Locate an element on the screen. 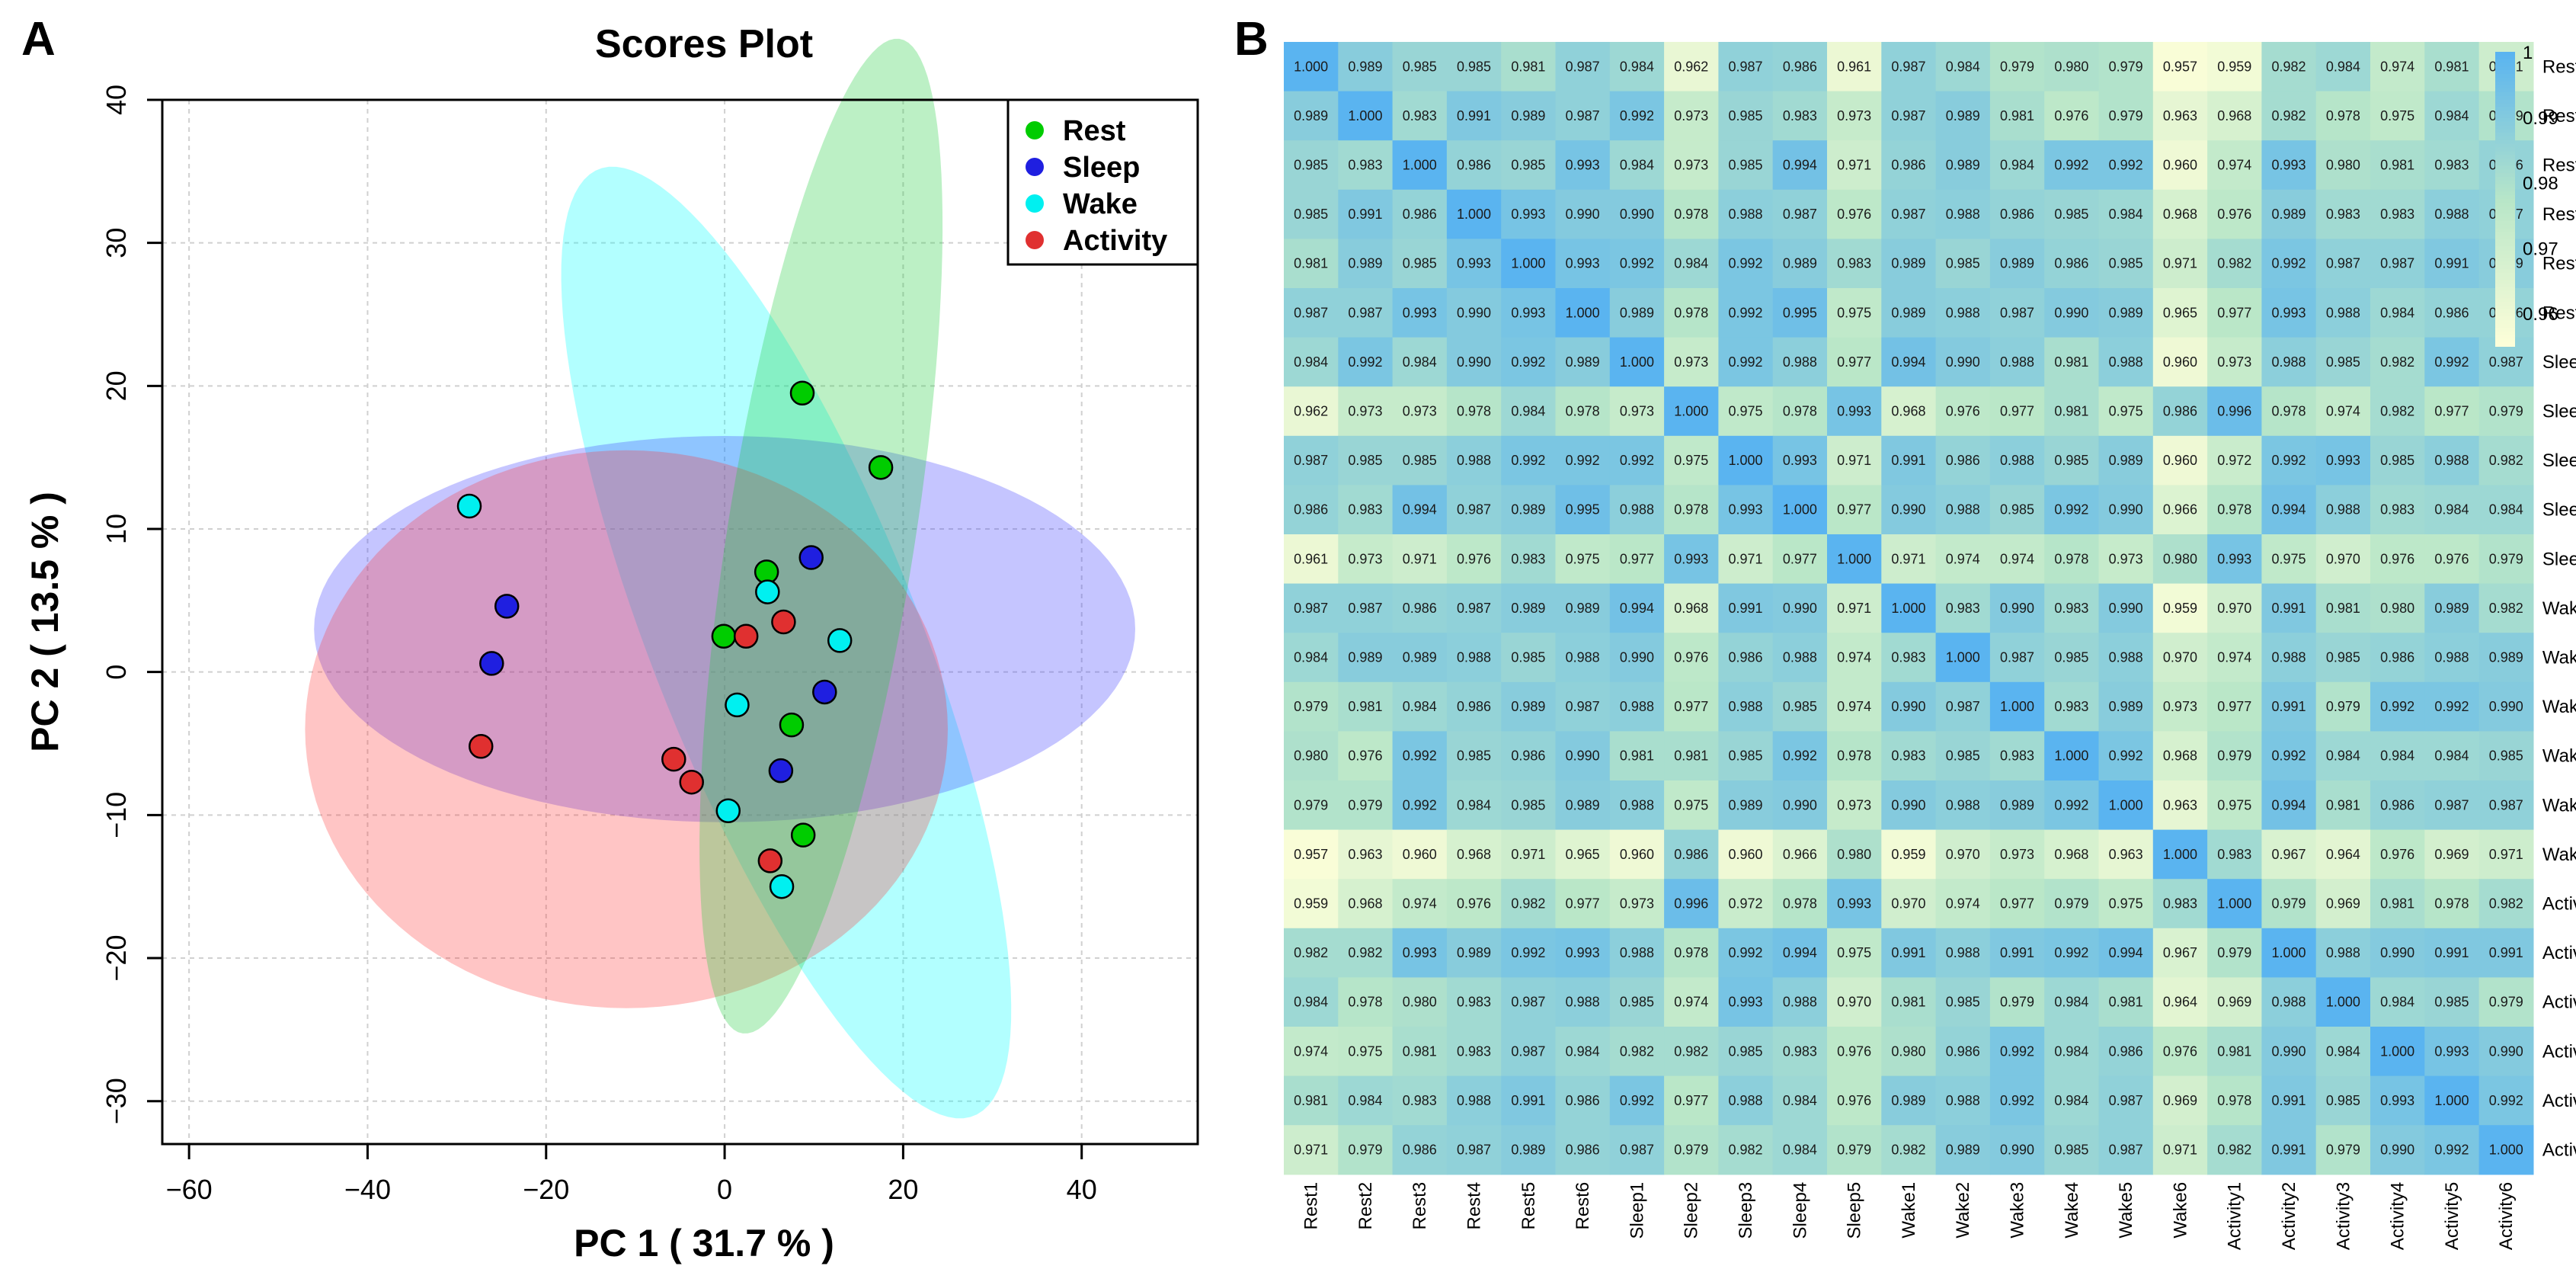 The width and height of the screenshot is (2576, 1282). heatmap-row-label: Sleep1 is located at coordinates (2559, 362).